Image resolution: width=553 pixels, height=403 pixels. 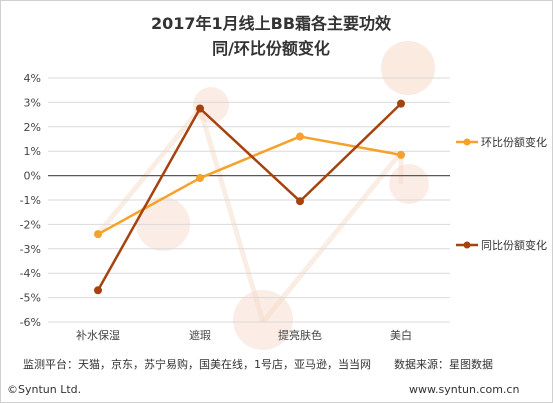 What do you see at coordinates (32, 78) in the screenshot?
I see `y-tick-label: 4%` at bounding box center [32, 78].